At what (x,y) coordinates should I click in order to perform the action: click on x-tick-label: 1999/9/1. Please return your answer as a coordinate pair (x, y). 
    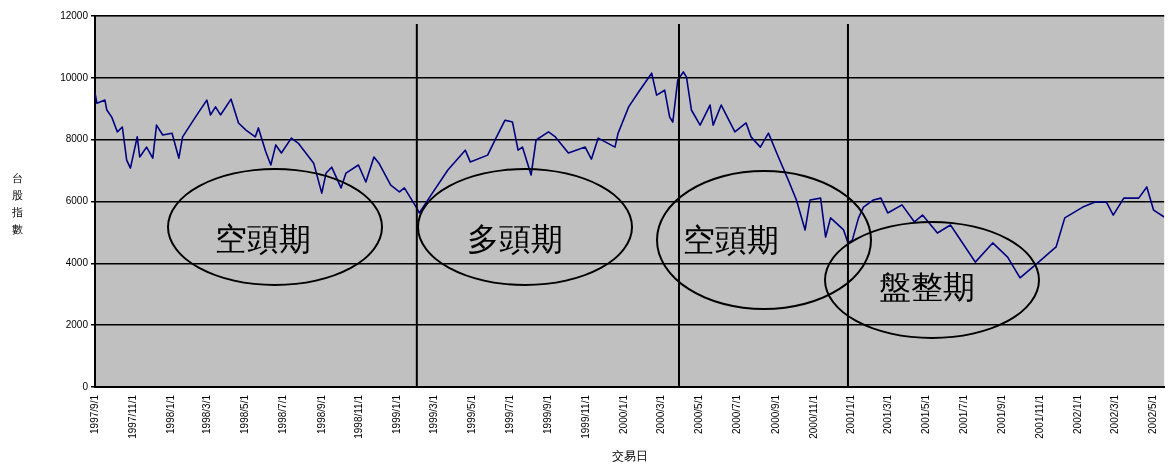
    Looking at the image, I should click on (548, 414).